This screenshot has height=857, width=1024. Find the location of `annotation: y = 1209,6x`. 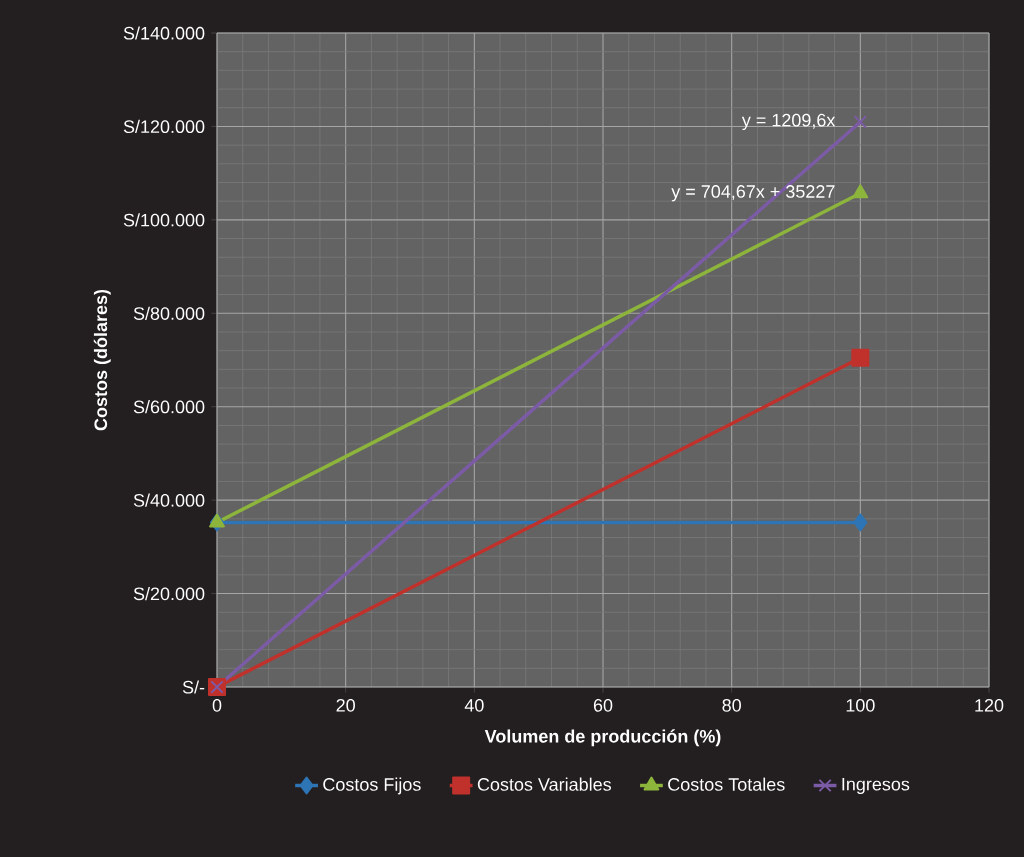

annotation: y = 1209,6x is located at coordinates (788, 122).